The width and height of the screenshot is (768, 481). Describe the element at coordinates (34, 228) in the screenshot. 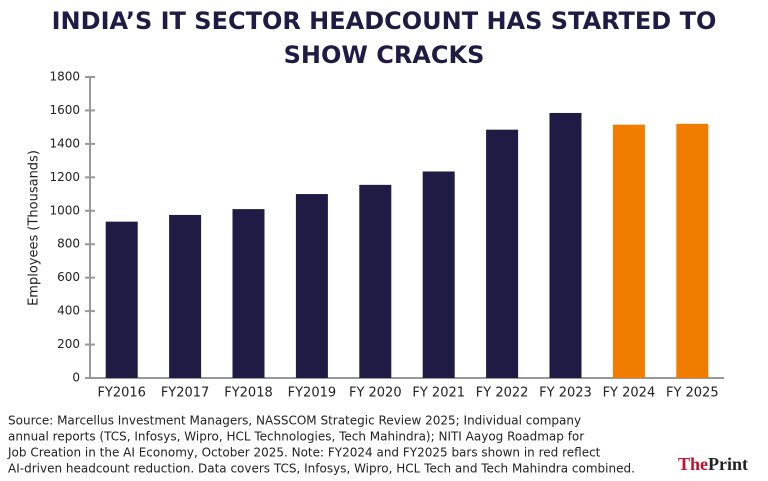

I see `y-axis-label: Employees (Thousands)` at that location.